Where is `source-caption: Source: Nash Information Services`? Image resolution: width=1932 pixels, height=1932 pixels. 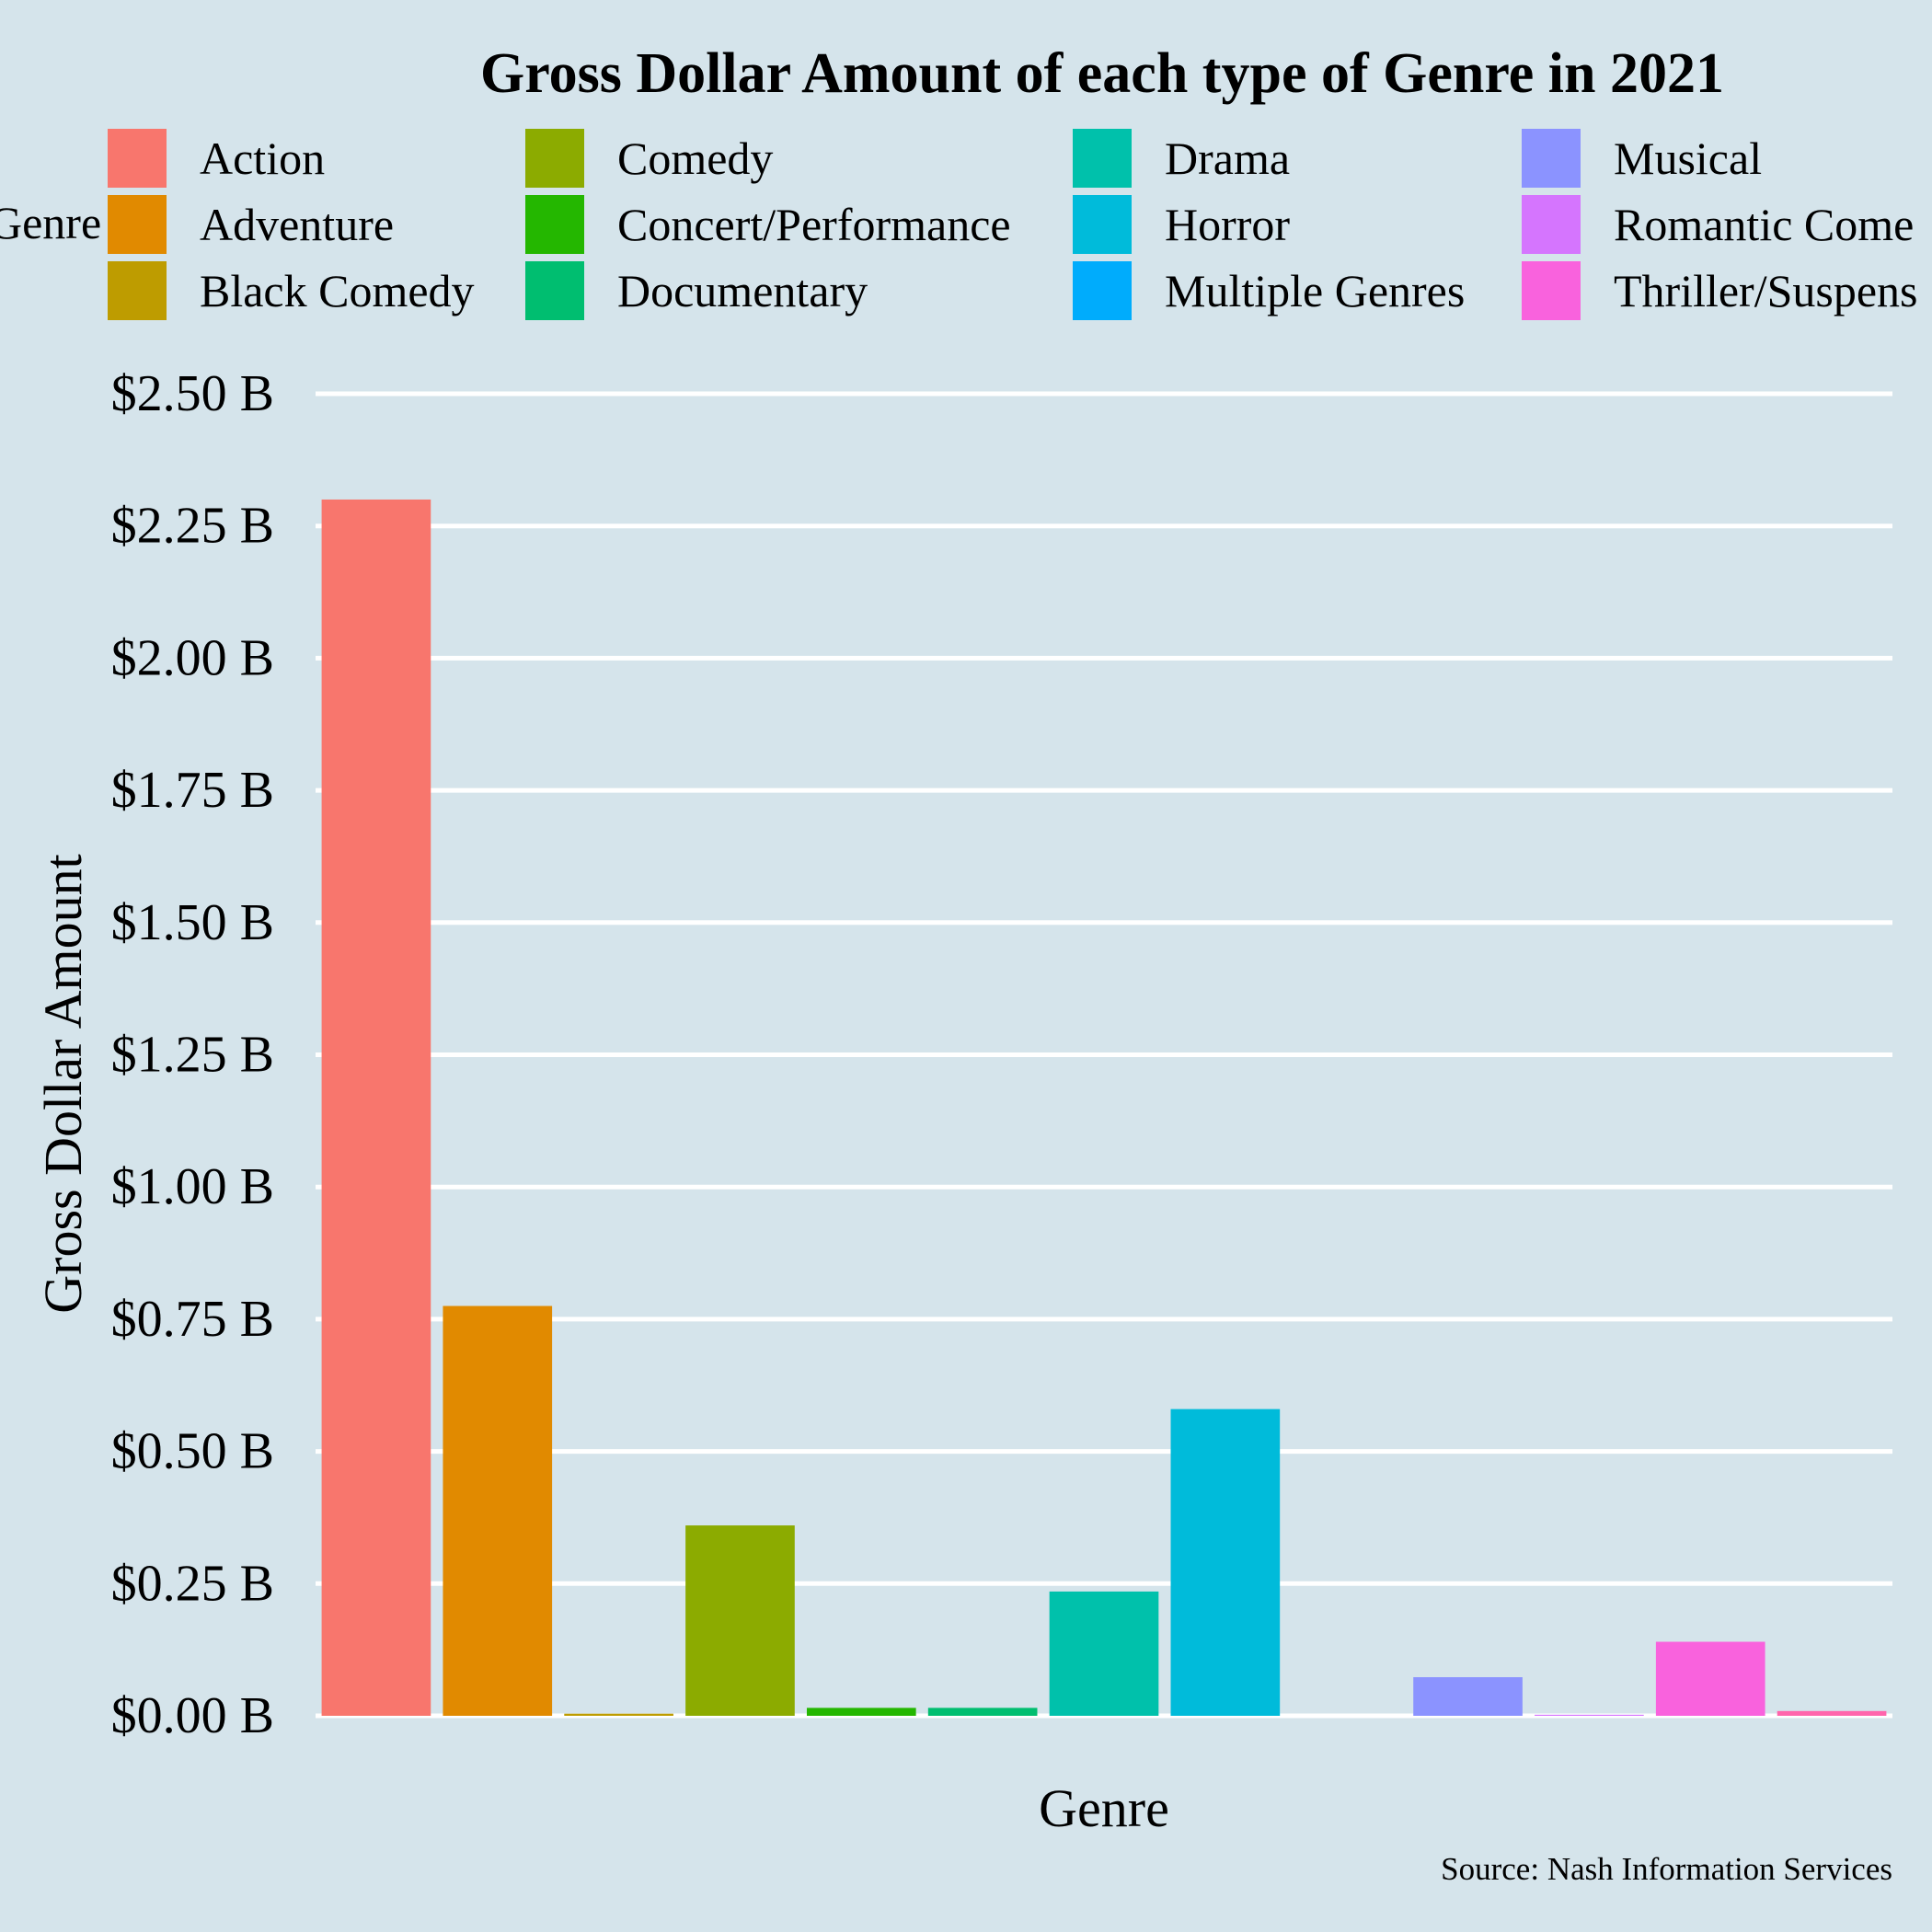 source-caption: Source: Nash Information Services is located at coordinates (1666, 1869).